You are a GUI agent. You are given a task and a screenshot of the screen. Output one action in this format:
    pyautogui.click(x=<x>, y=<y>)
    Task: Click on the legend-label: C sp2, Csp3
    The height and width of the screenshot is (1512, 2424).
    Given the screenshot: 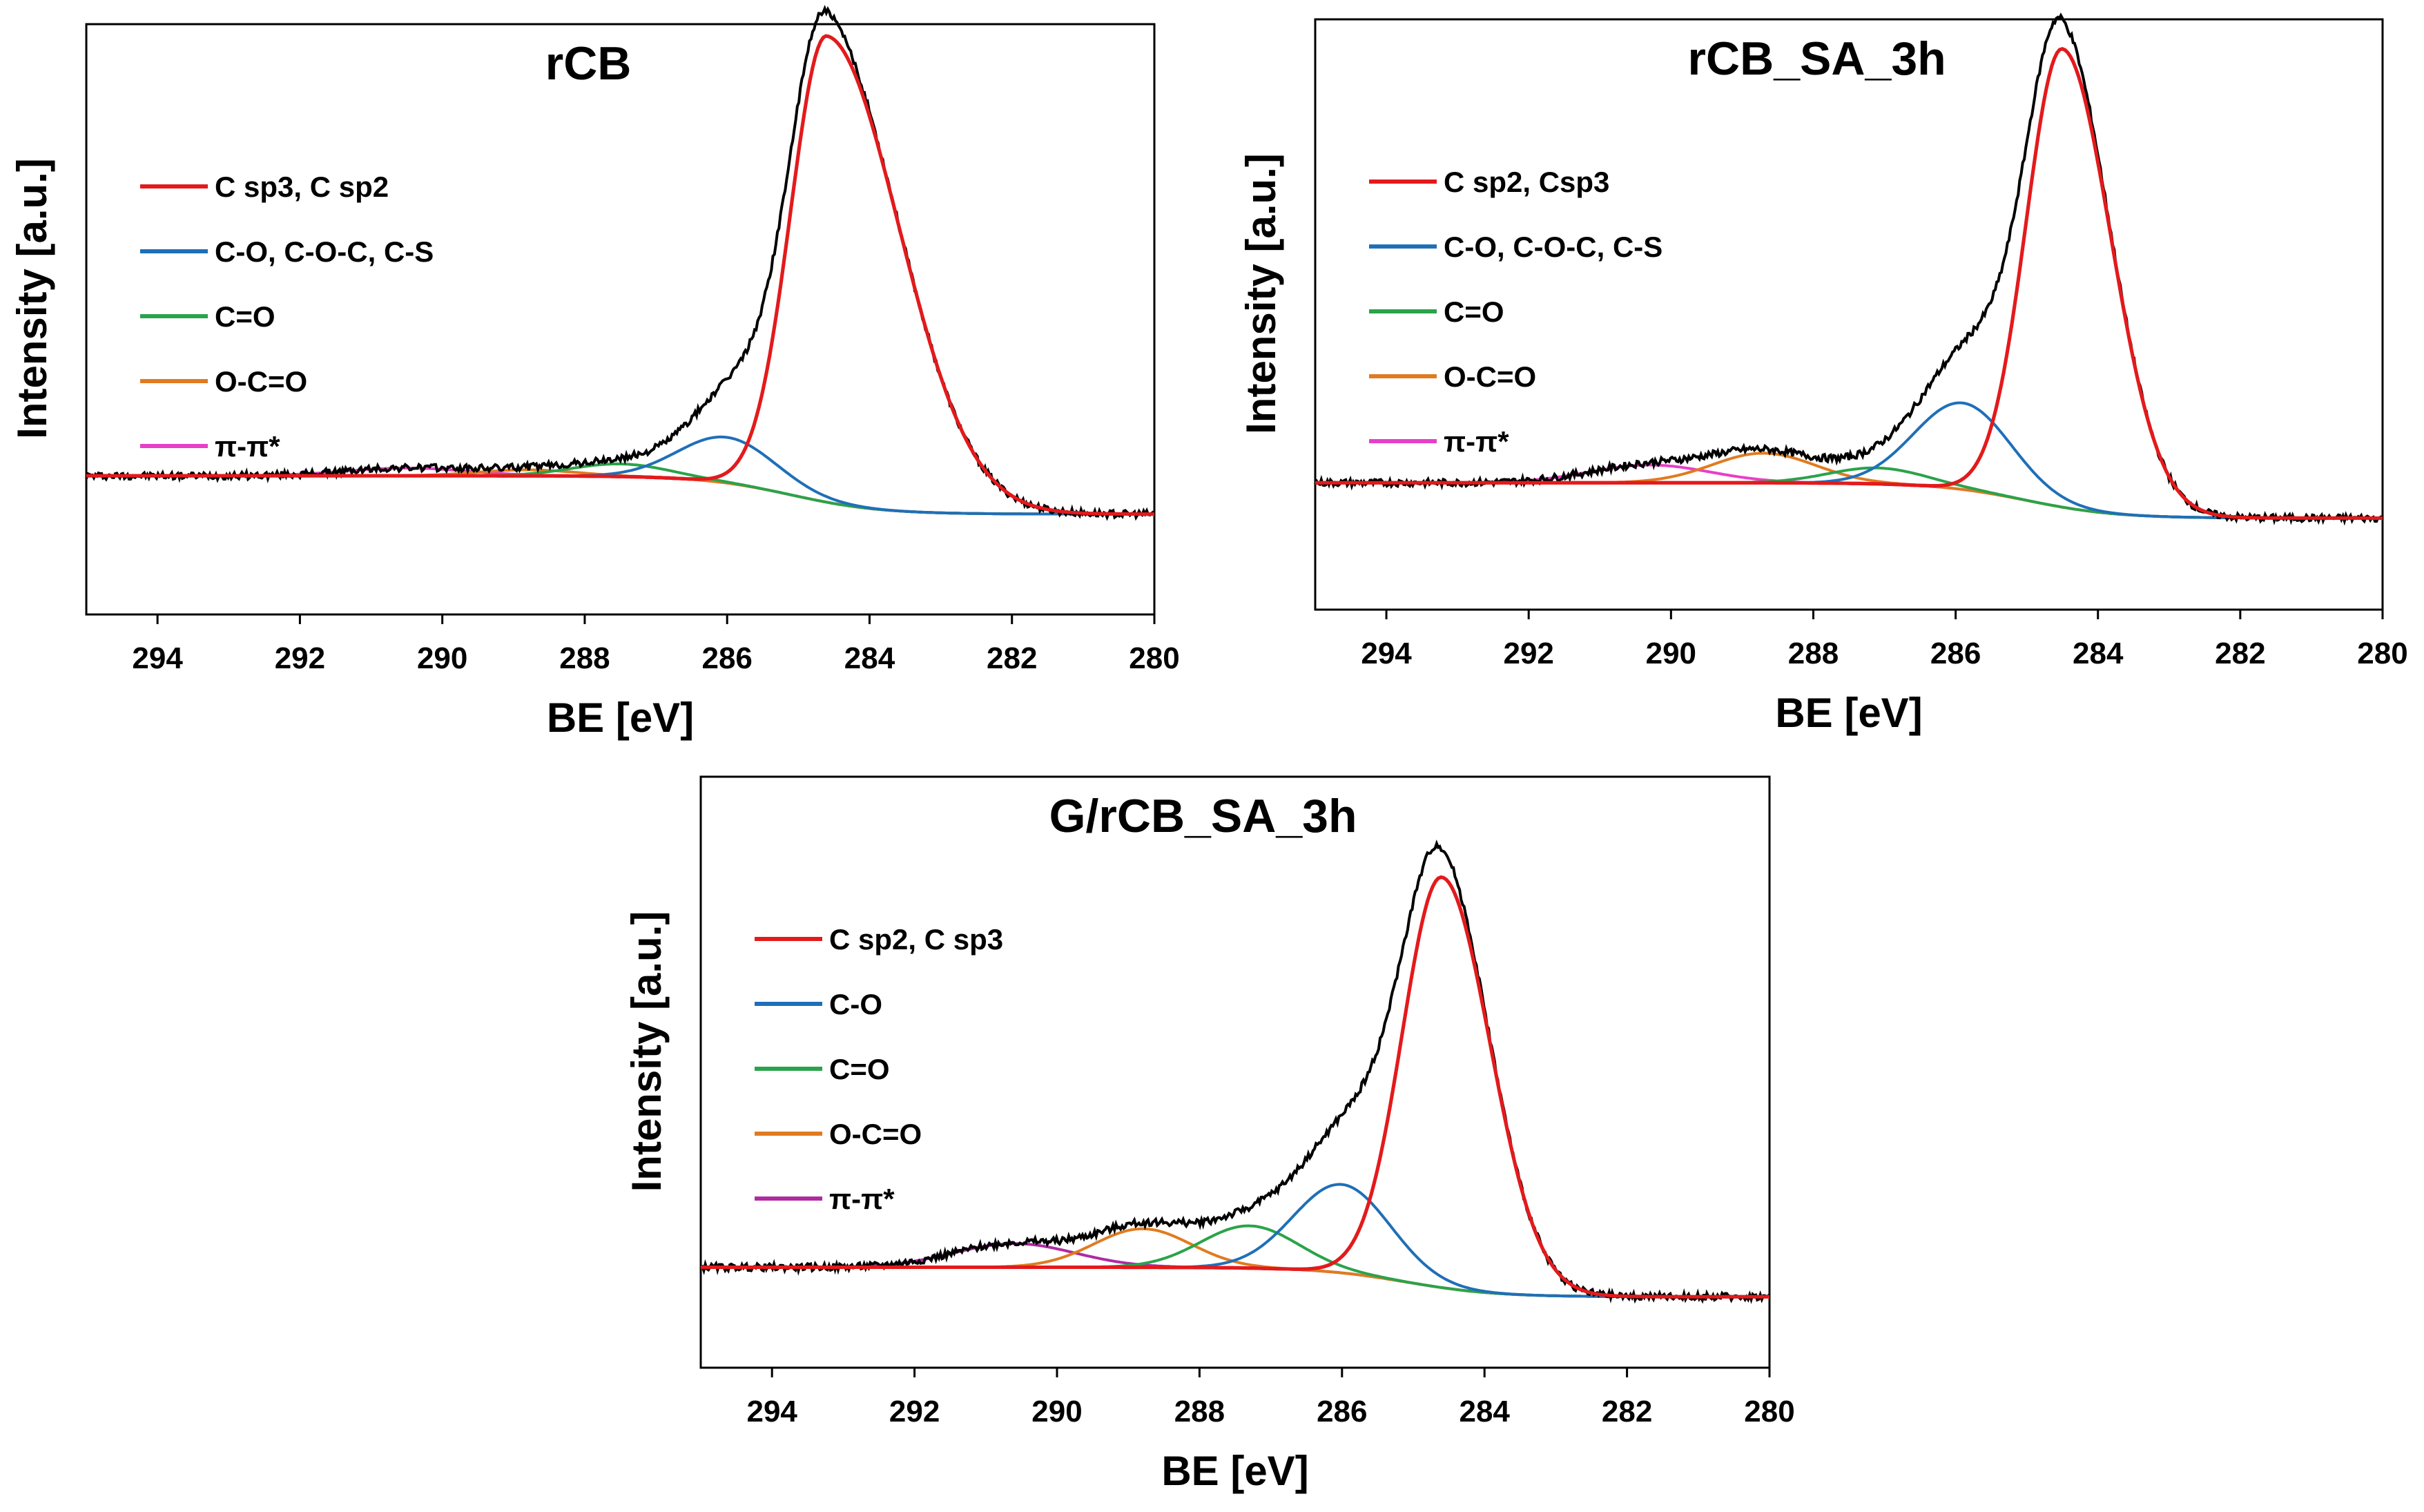 What is the action you would take?
    pyautogui.click(x=1526, y=182)
    